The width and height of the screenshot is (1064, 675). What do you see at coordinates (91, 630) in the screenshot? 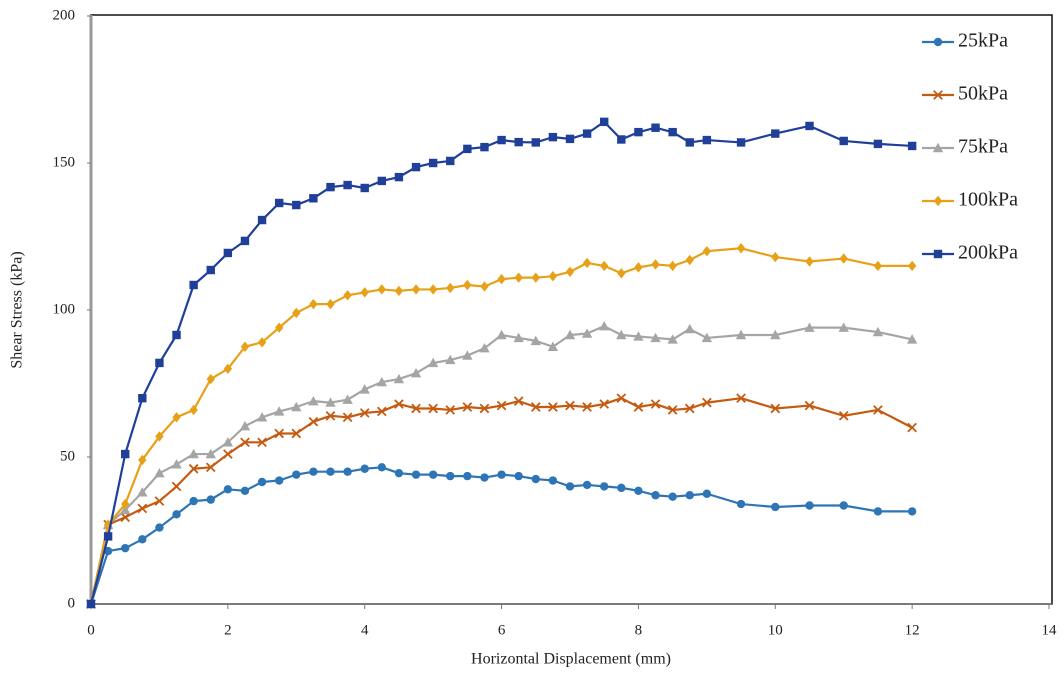
I see `x-tick-label: 0` at bounding box center [91, 630].